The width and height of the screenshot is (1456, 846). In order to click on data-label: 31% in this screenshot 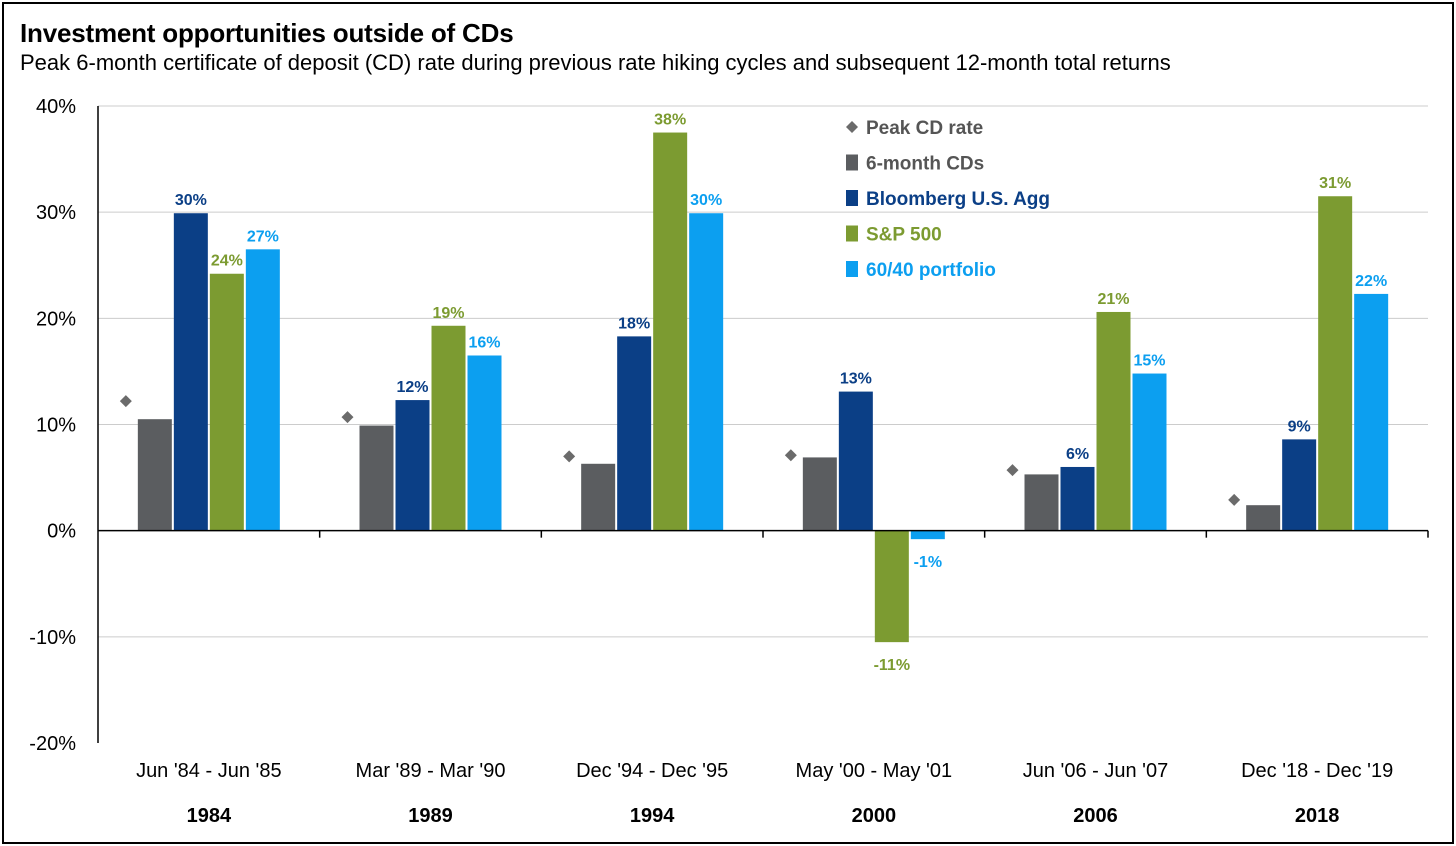, I will do `click(1335, 183)`.